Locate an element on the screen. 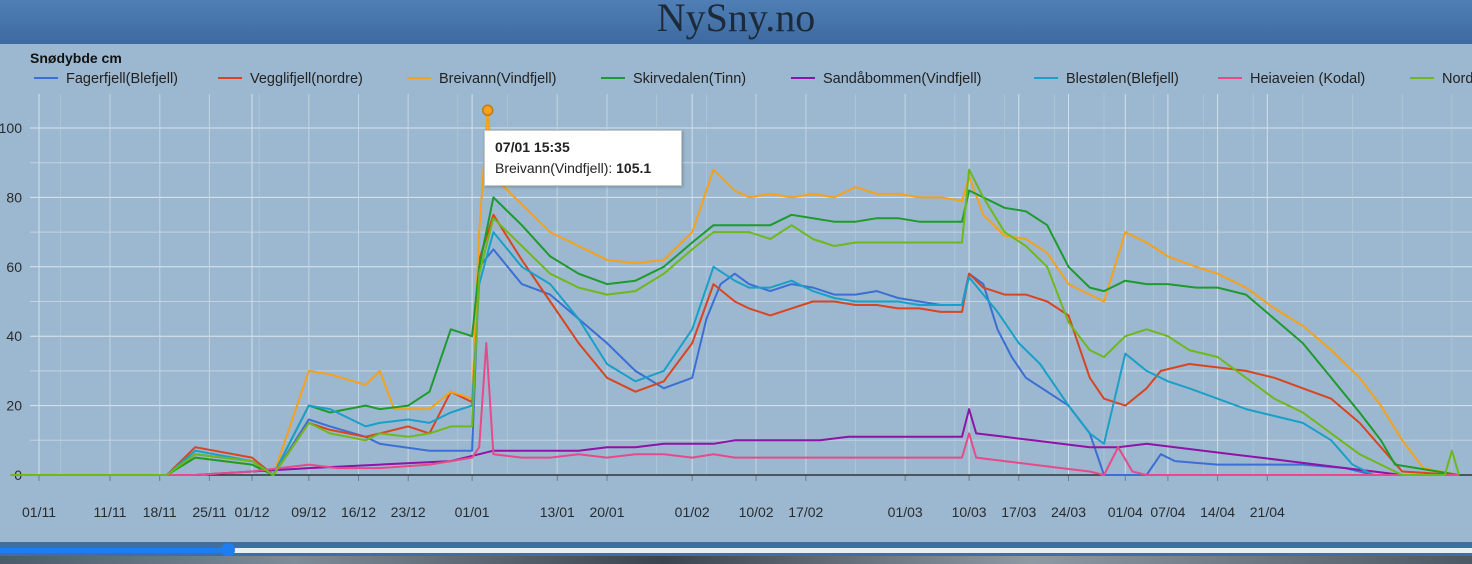 The image size is (1472, 564). tooltip-series: Breivann(Vindfjell) is located at coordinates (552, 168).